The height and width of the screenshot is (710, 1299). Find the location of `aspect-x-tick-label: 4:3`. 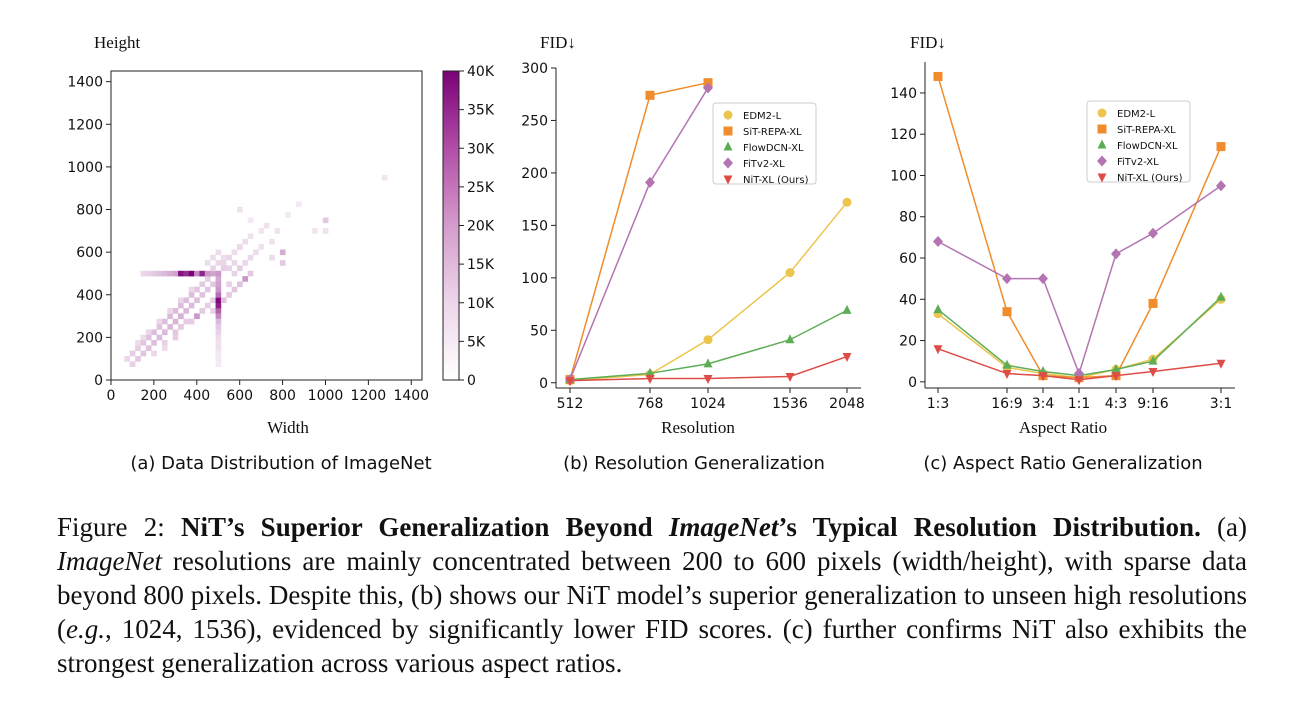

aspect-x-tick-label: 4:3 is located at coordinates (1116, 404).